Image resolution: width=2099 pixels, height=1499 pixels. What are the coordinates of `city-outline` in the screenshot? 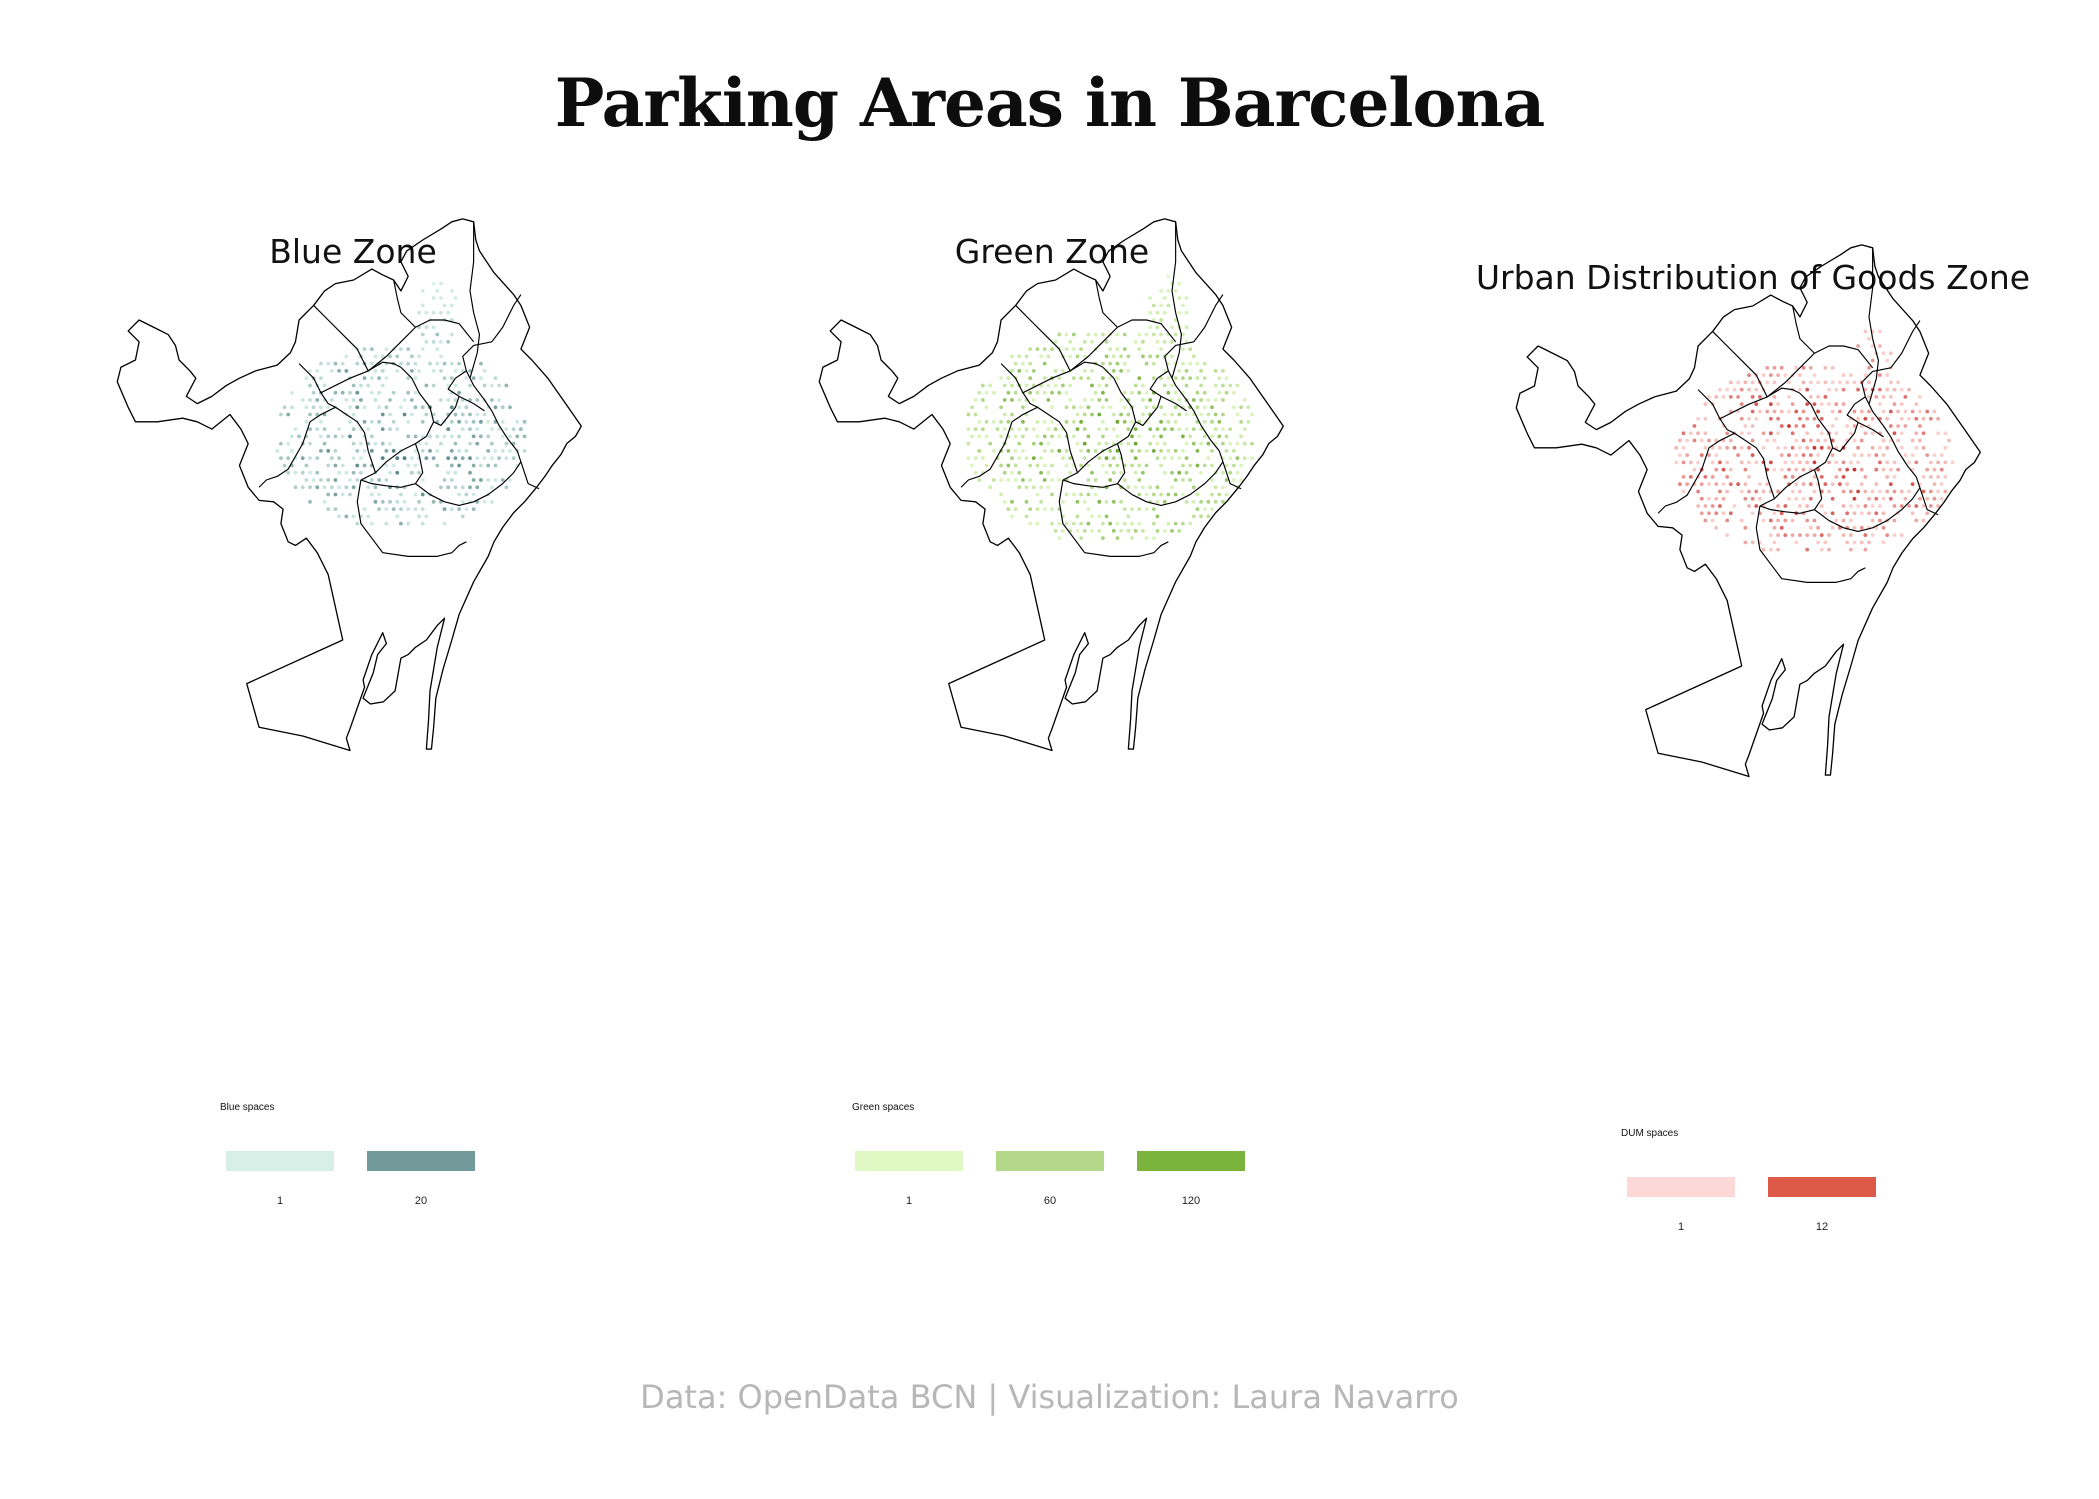 It's located at (349, 485).